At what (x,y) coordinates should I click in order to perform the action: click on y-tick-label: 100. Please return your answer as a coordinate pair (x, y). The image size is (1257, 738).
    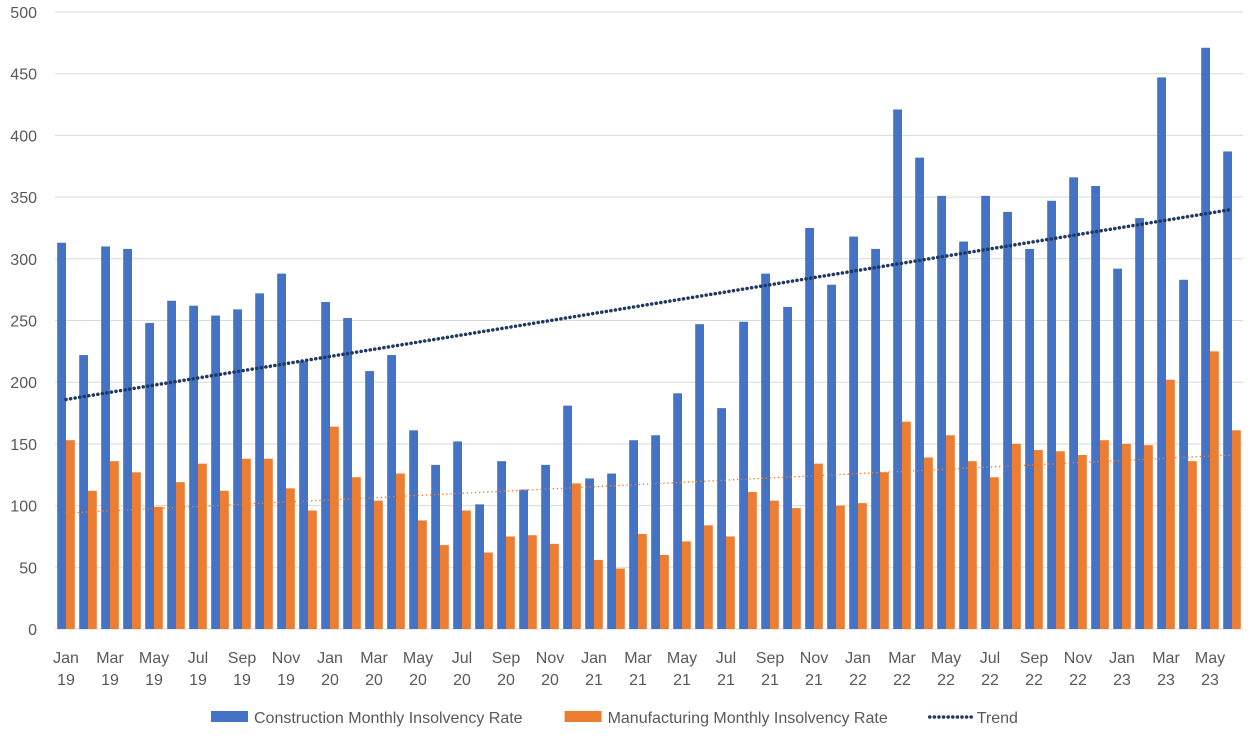
    Looking at the image, I should click on (23, 507).